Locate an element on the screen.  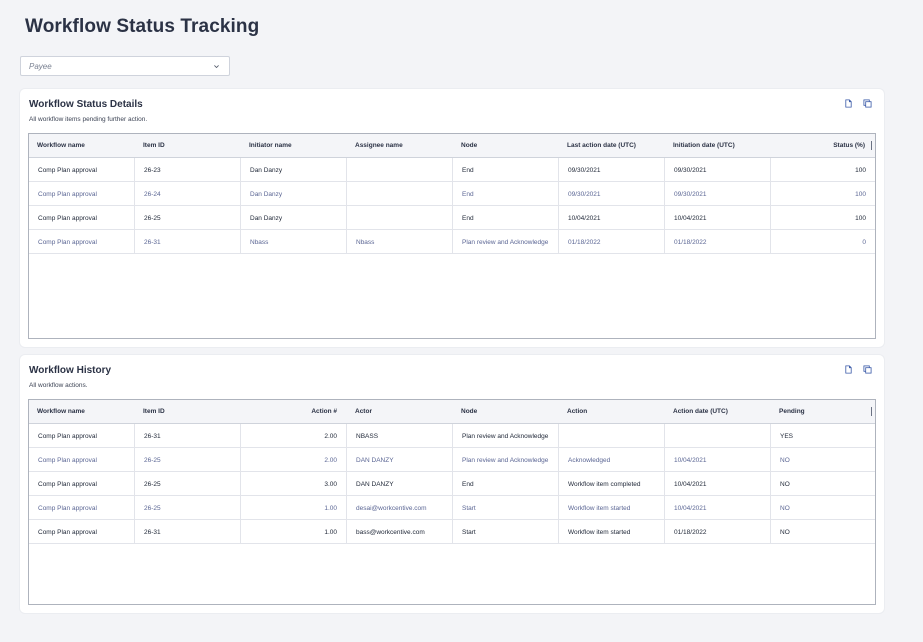
card-subtitle: All workflow actions. is located at coordinates (58, 385).